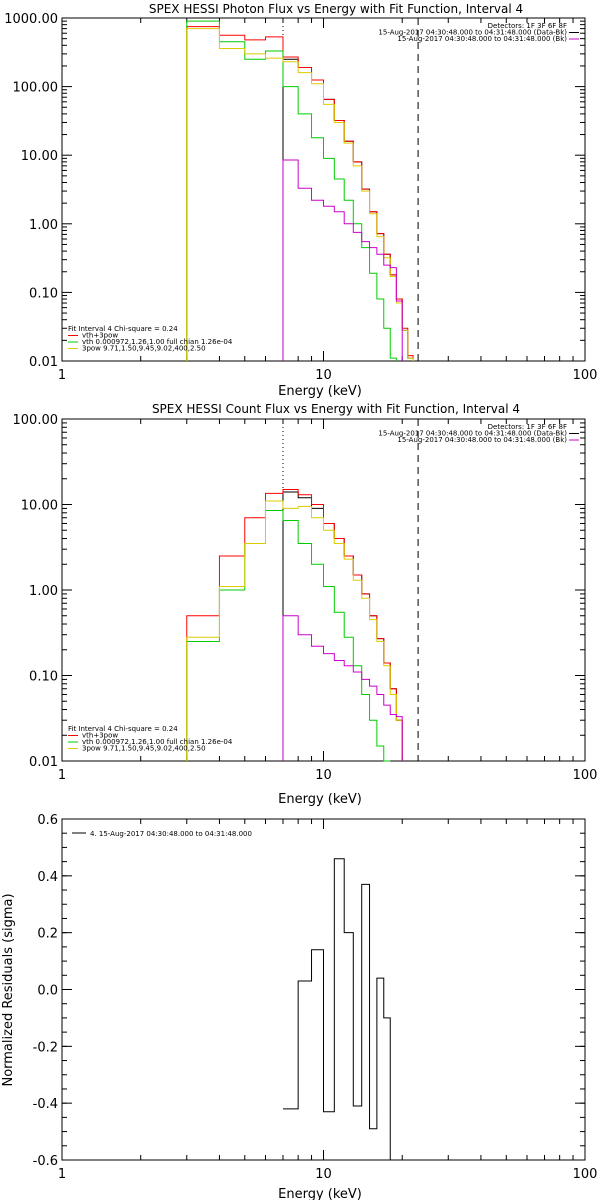 Image resolution: width=600 pixels, height=1200 pixels. I want to click on y-tick-label: -0.4, so click(45, 1104).